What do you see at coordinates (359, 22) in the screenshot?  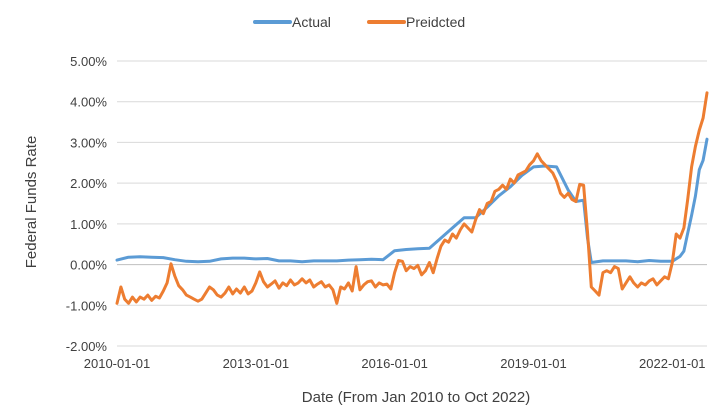 I see `legend: Actual Preidcted` at bounding box center [359, 22].